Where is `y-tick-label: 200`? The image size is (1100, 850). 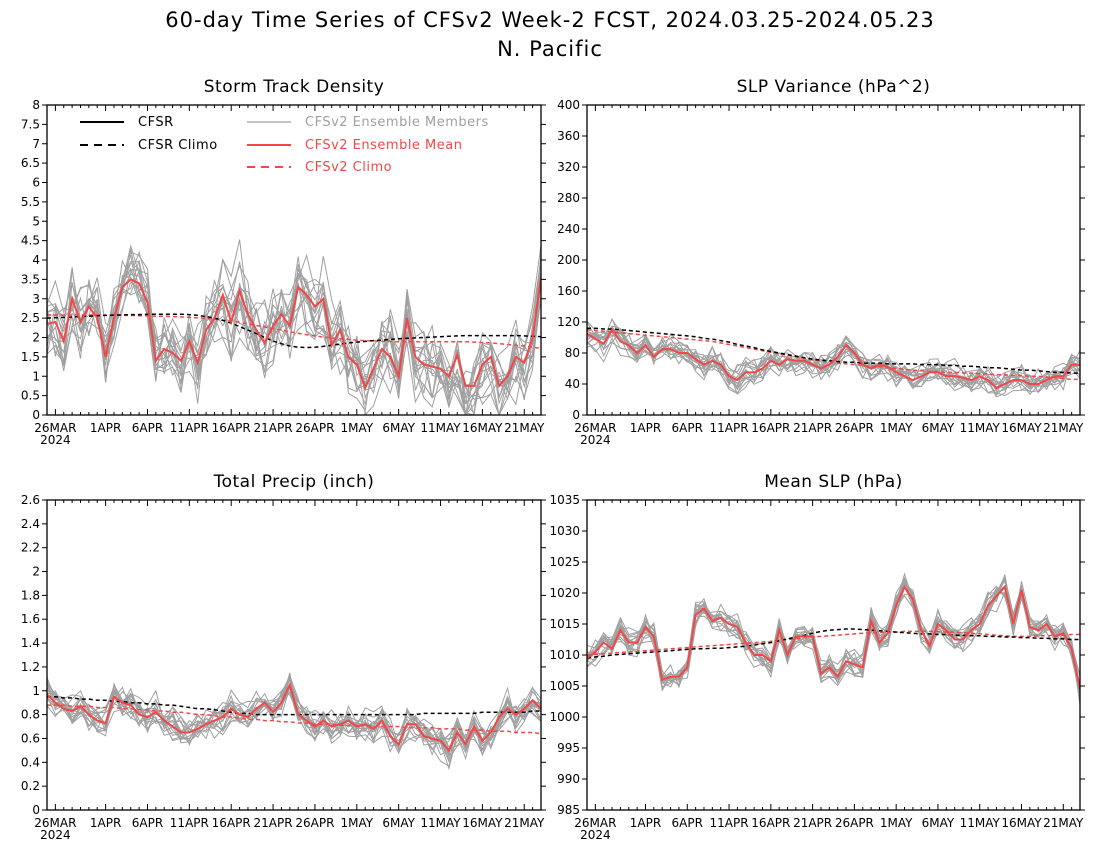 y-tick-label: 200 is located at coordinates (568, 260).